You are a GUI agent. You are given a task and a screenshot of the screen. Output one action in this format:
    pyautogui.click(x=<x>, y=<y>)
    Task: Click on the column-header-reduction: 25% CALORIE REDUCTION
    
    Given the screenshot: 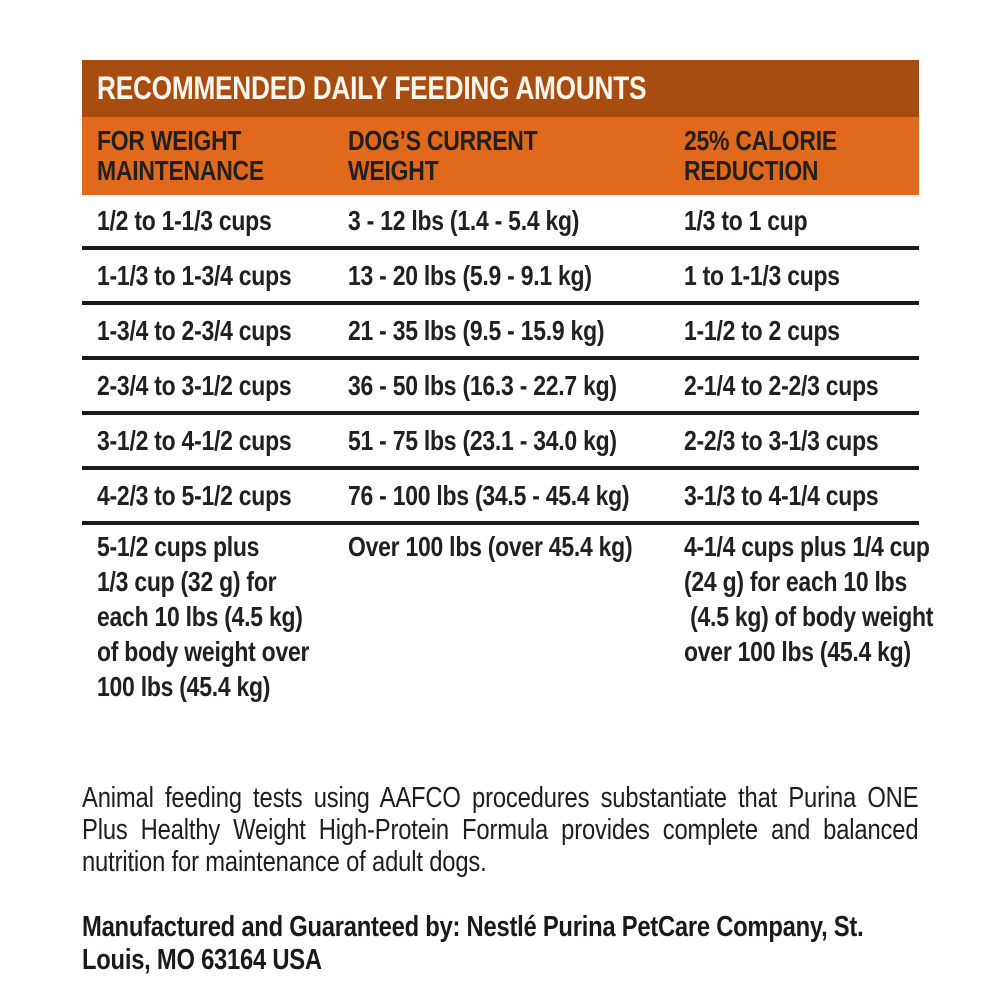 What is the action you would take?
    pyautogui.click(x=801, y=156)
    